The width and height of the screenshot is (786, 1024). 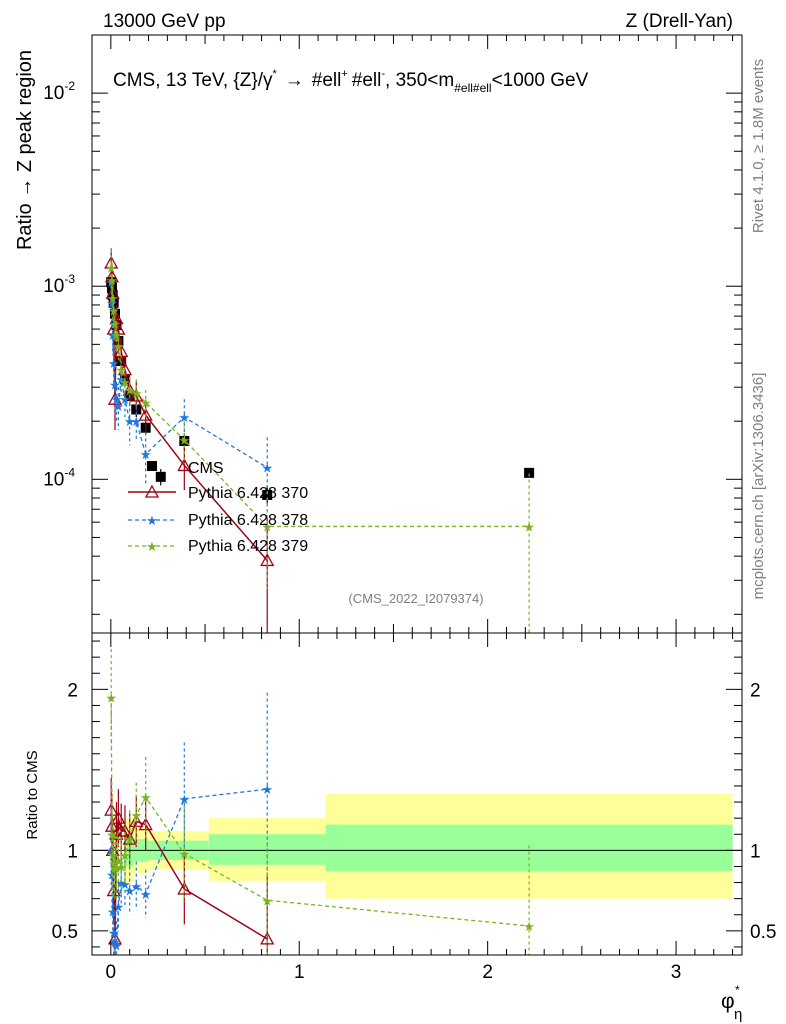 What do you see at coordinates (737, 990) in the screenshot?
I see `x-axis-label-sup: *` at bounding box center [737, 990].